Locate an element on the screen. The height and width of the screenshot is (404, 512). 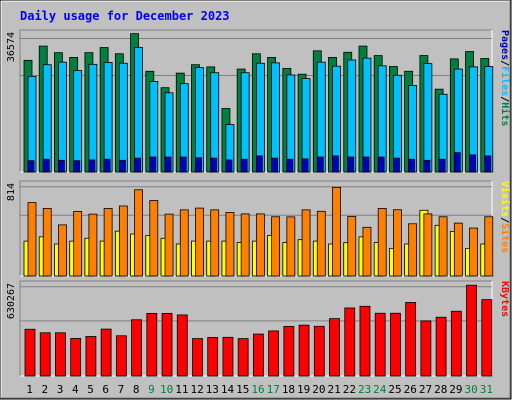
day-label-17: 17 is located at coordinates (273, 389).